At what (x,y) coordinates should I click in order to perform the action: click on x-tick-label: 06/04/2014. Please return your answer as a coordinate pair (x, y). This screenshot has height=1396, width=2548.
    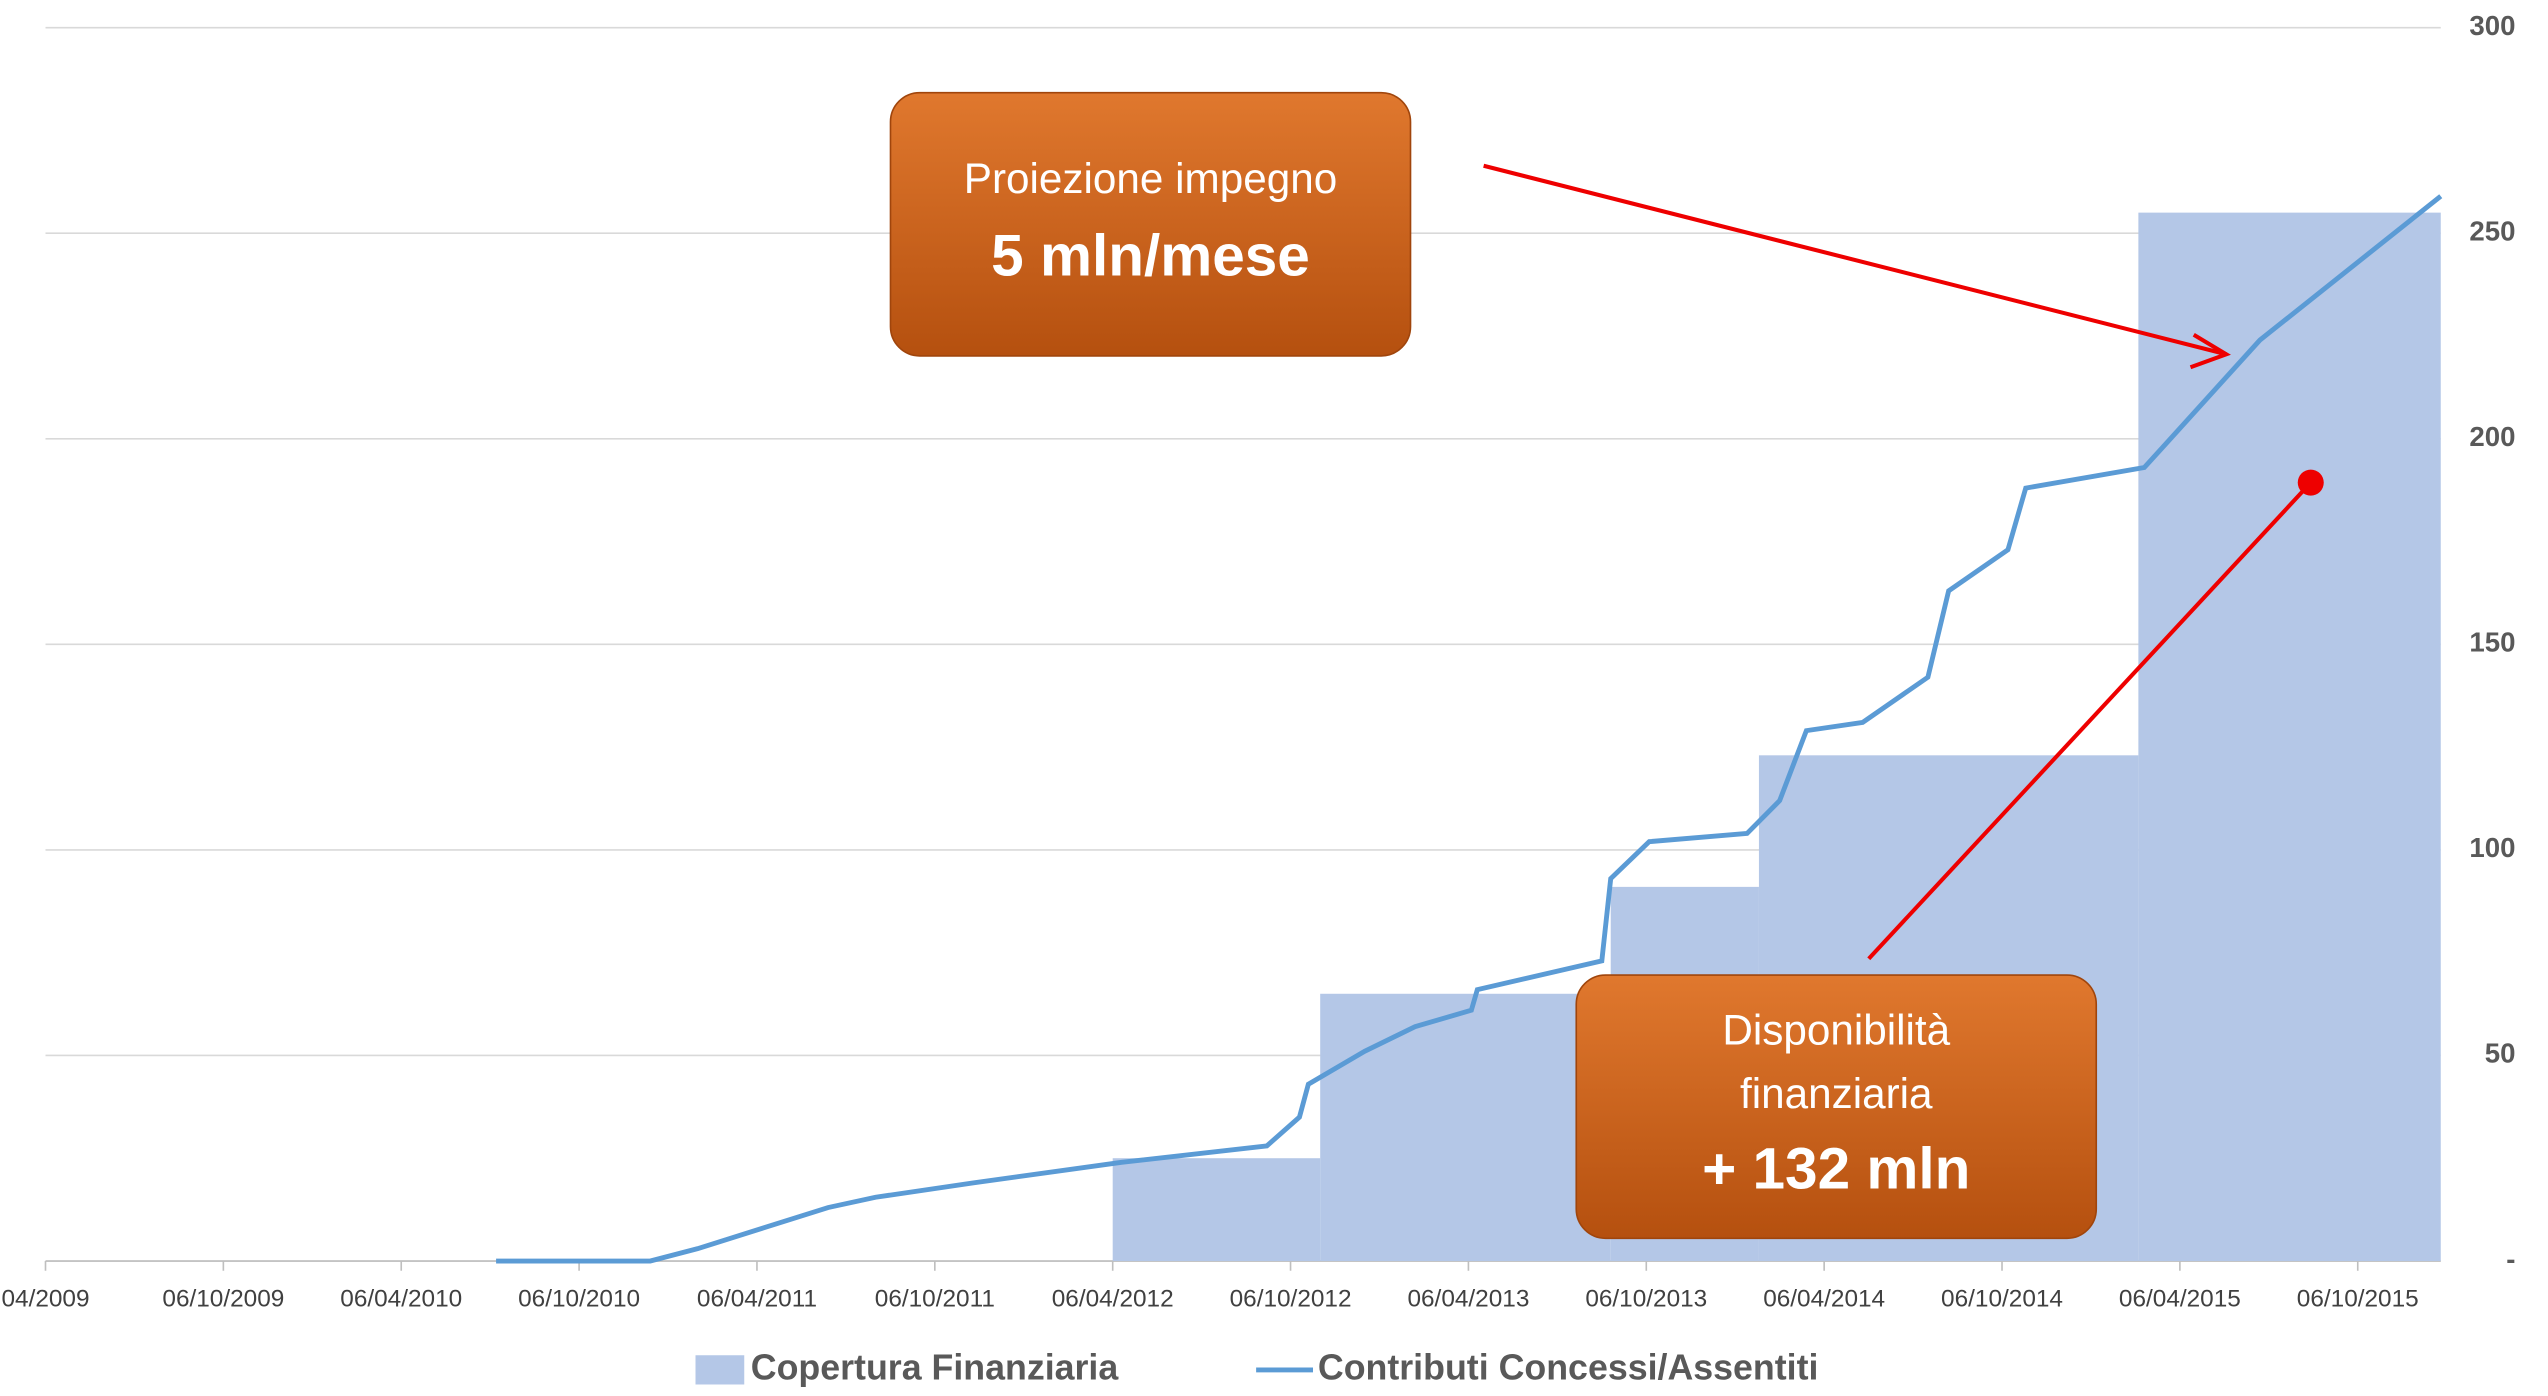
    Looking at the image, I should click on (1824, 1298).